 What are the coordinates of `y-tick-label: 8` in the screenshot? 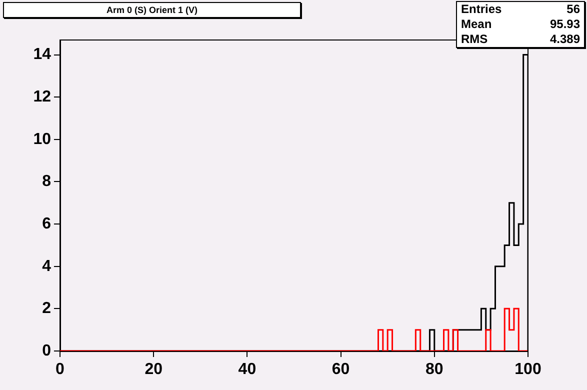 It's located at (47, 181).